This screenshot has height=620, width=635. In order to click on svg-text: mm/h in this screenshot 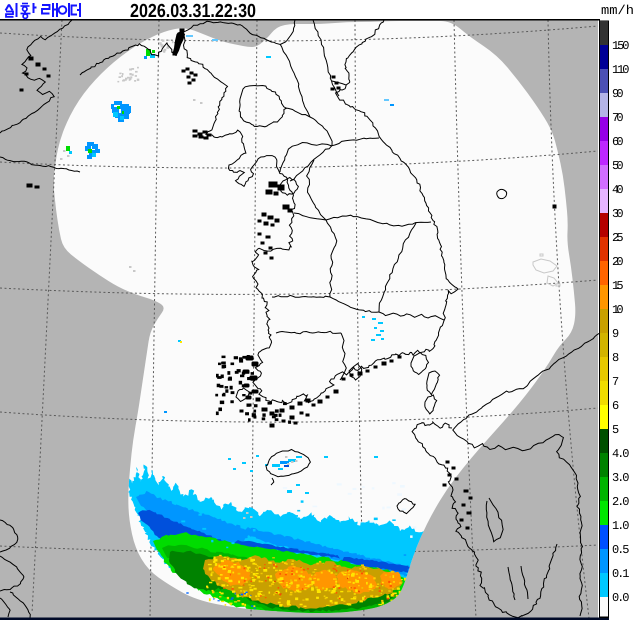, I will do `click(617, 10)`.